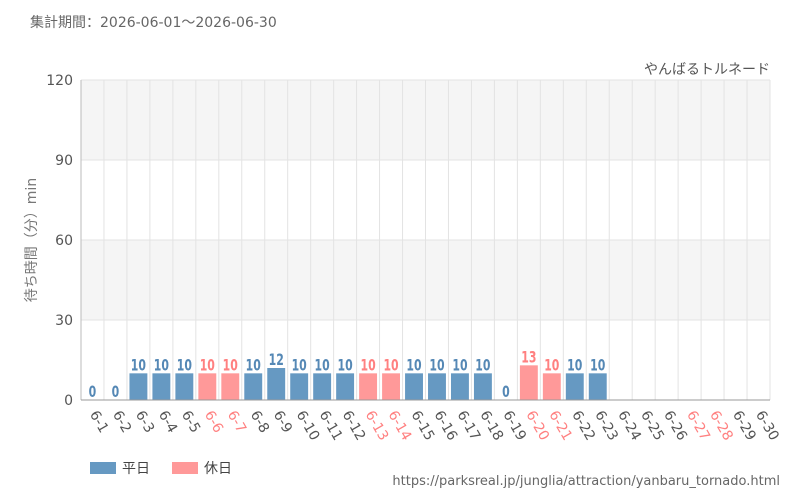 Image resolution: width=800 pixels, height=500 pixels. What do you see at coordinates (707, 70) in the screenshot?
I see `chart-title: やんばるトルネード` at bounding box center [707, 70].